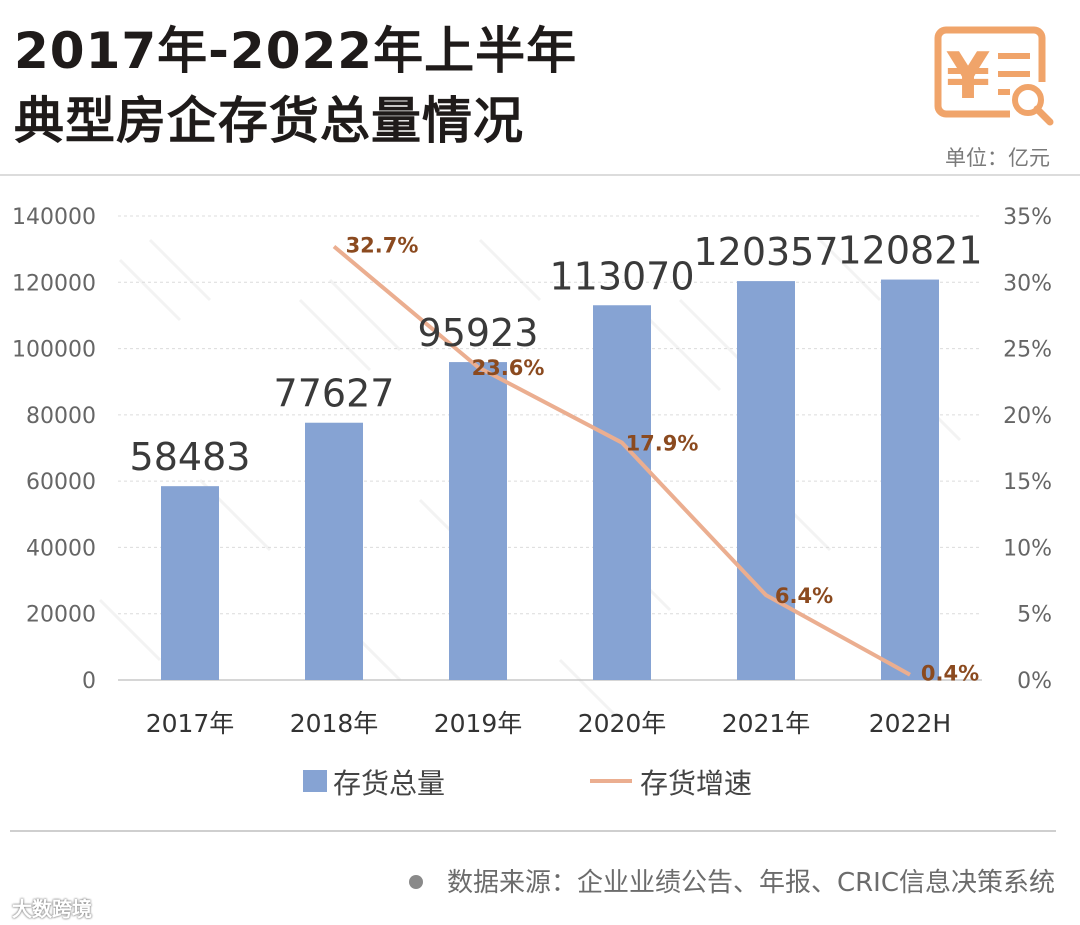  I want to click on unit-label: 单位：亿元, so click(997, 158).